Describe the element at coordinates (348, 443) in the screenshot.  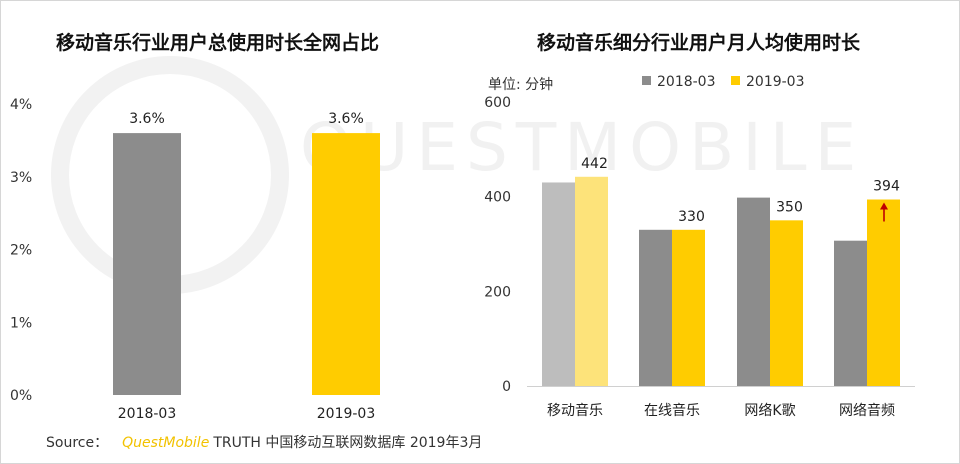
I see `source-text: TRUTH 中国移动互联网数据库 2019年3月` at that location.